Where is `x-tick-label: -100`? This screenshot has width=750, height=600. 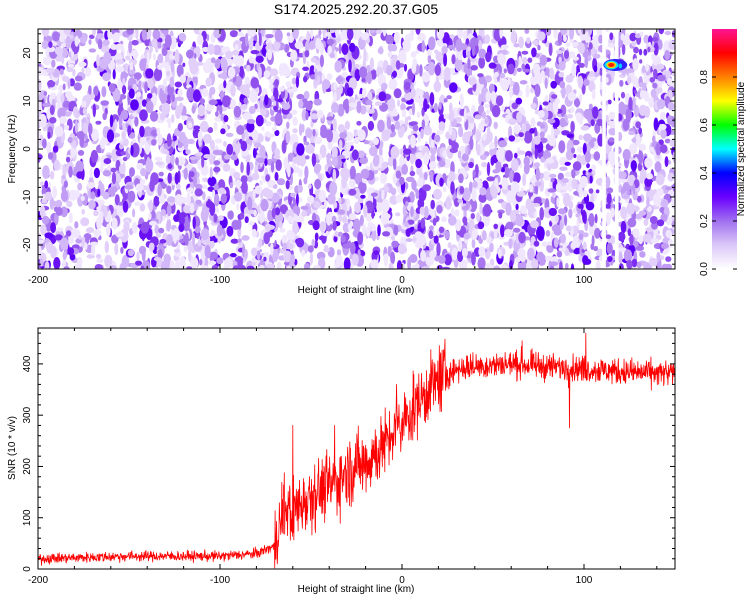 x-tick-label: -100 is located at coordinates (220, 580).